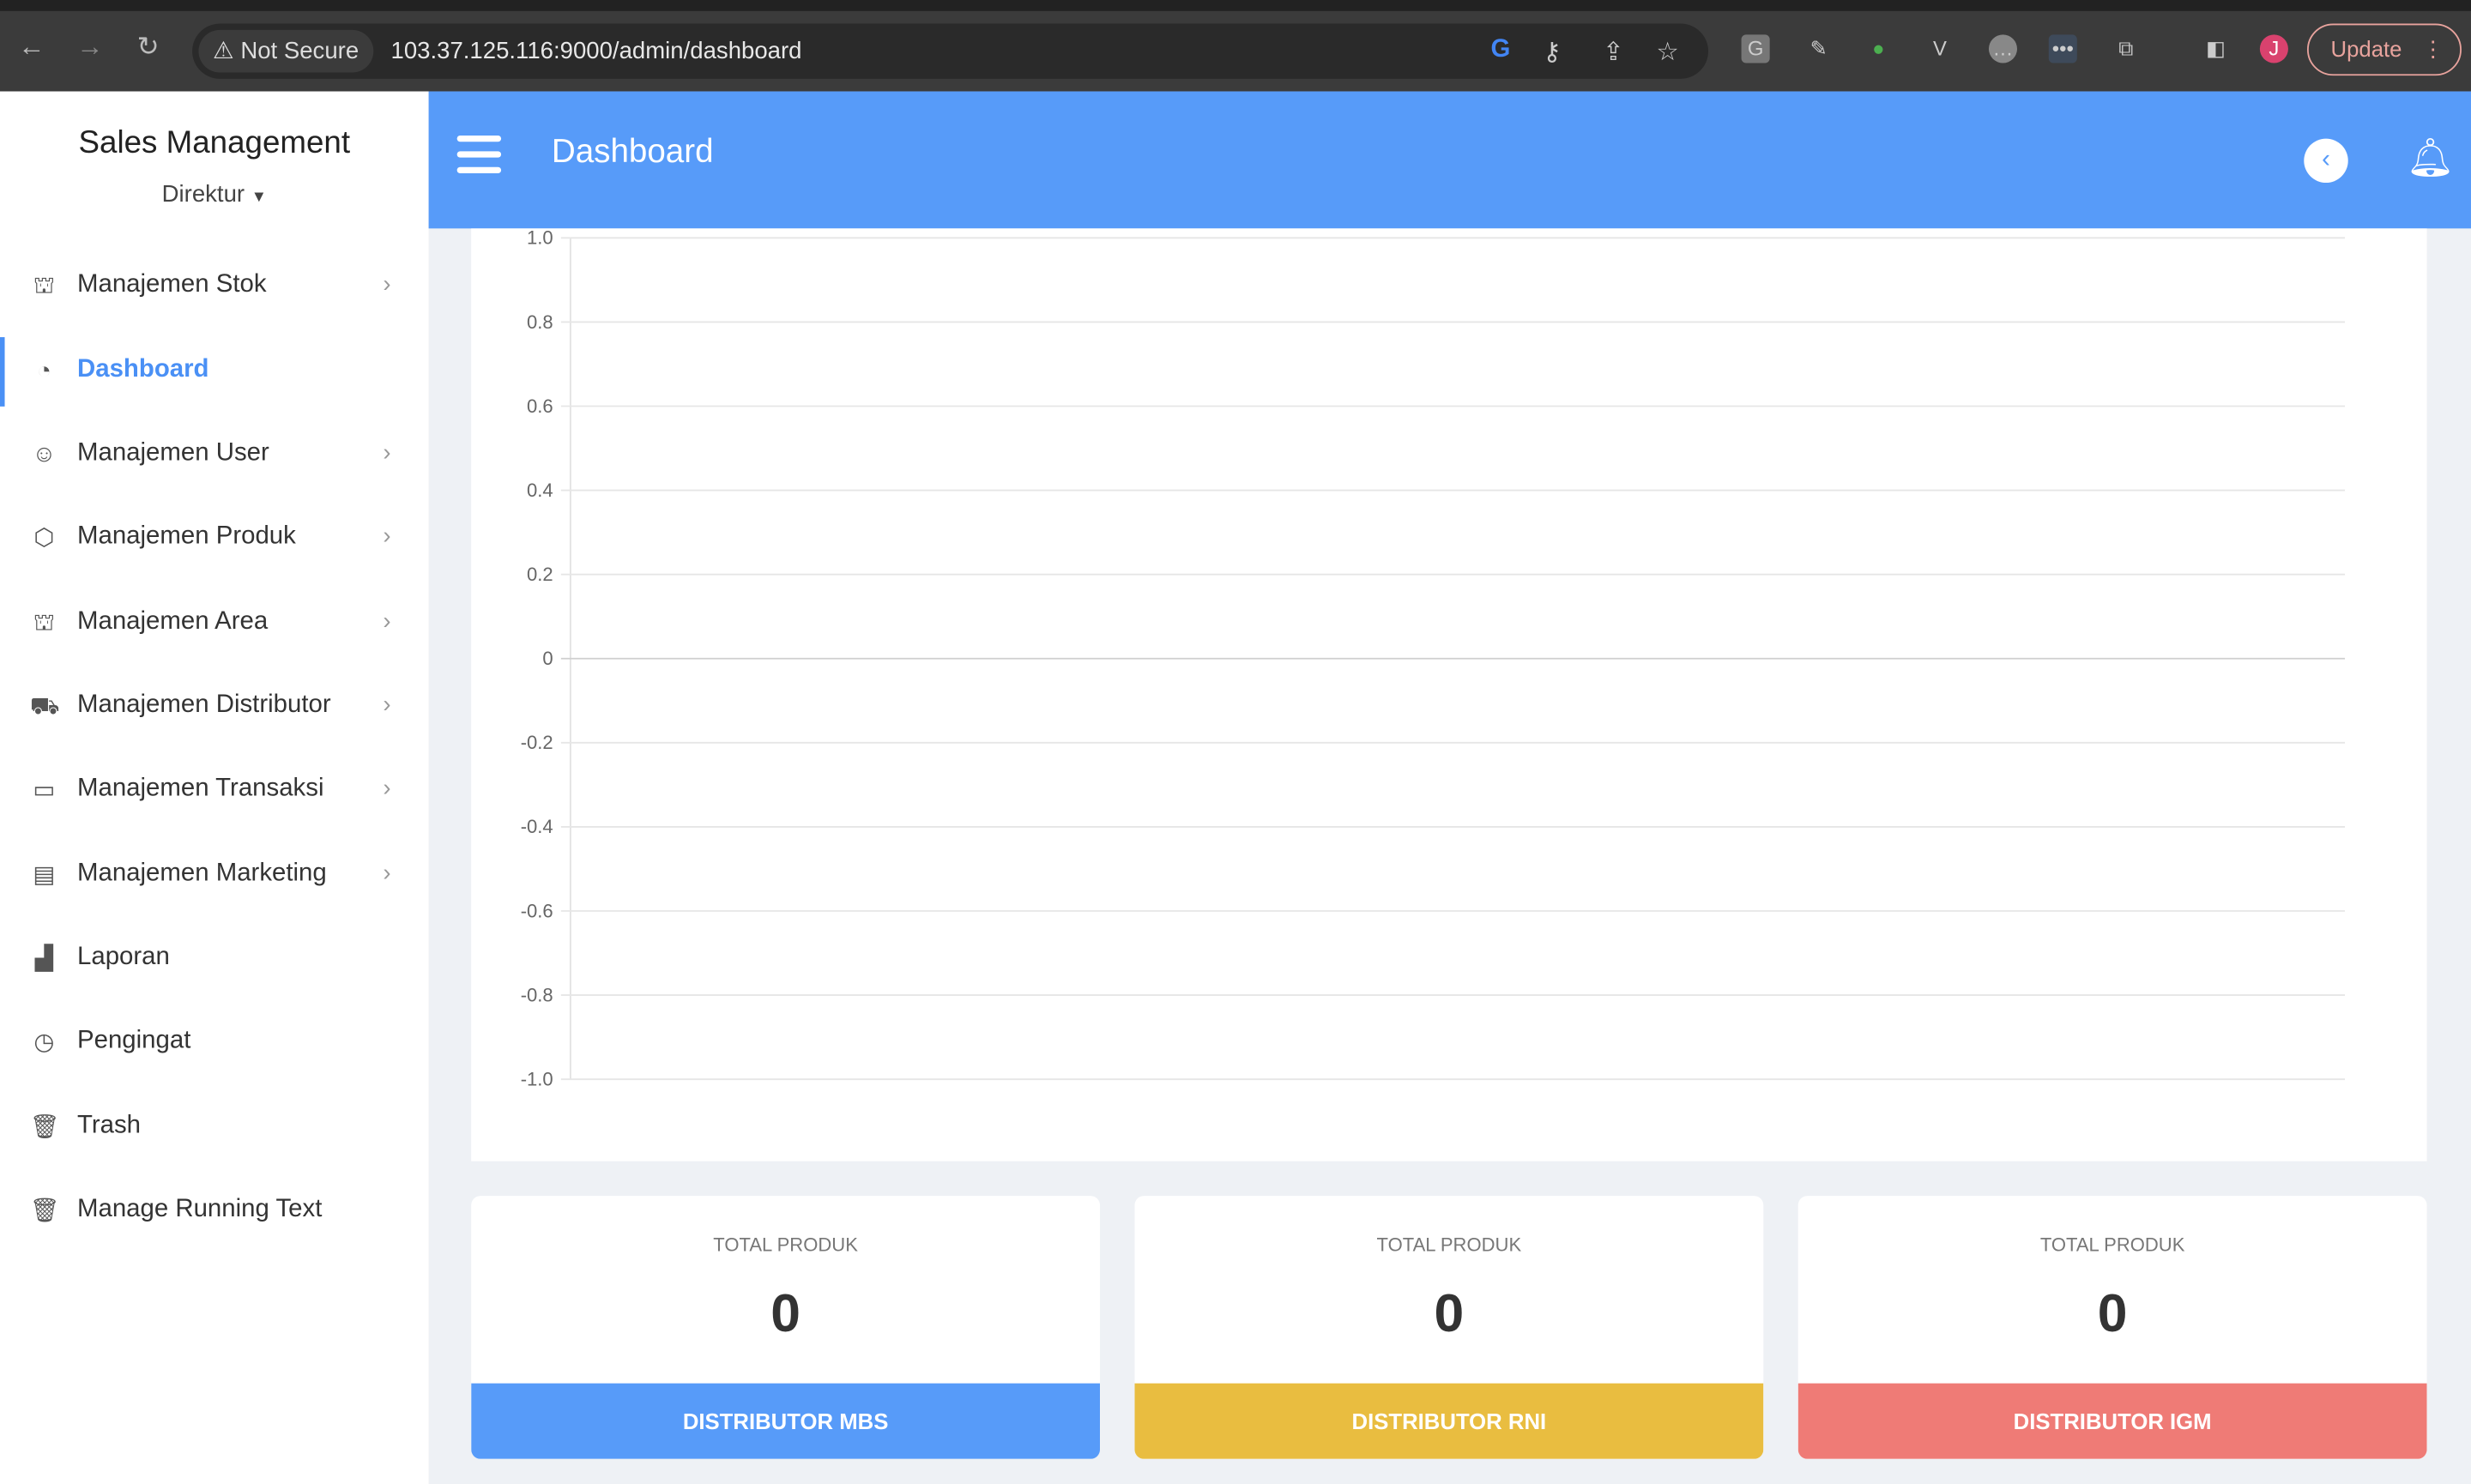 The image size is (2471, 1484). Describe the element at coordinates (537, 910) in the screenshot. I see `y-tick-label: -0.6` at that location.